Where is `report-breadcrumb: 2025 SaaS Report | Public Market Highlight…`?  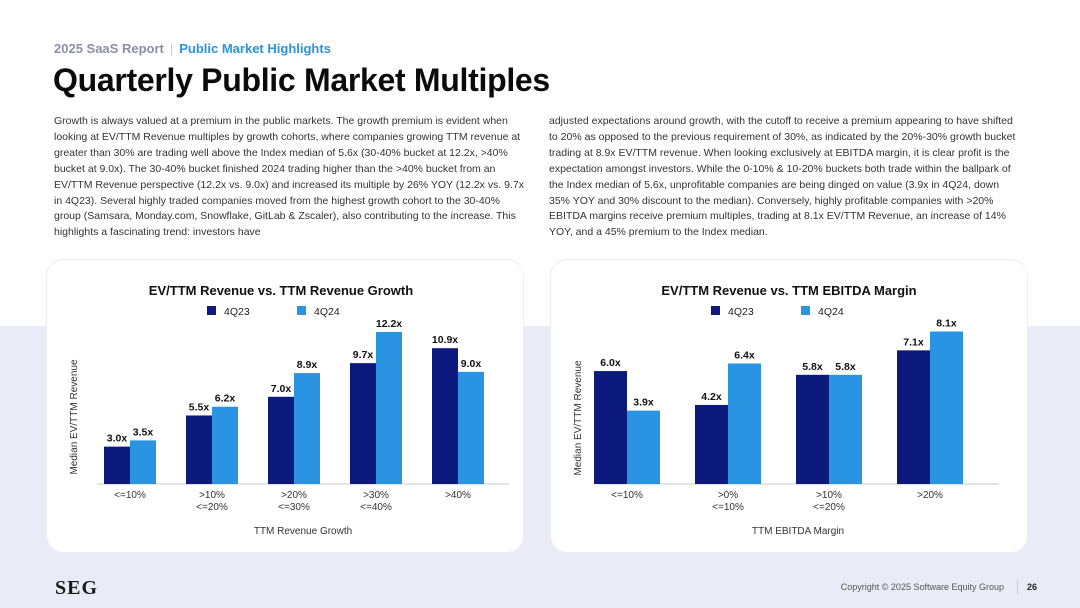
report-breadcrumb: 2025 SaaS Report | Public Market Highlight… is located at coordinates (192, 48).